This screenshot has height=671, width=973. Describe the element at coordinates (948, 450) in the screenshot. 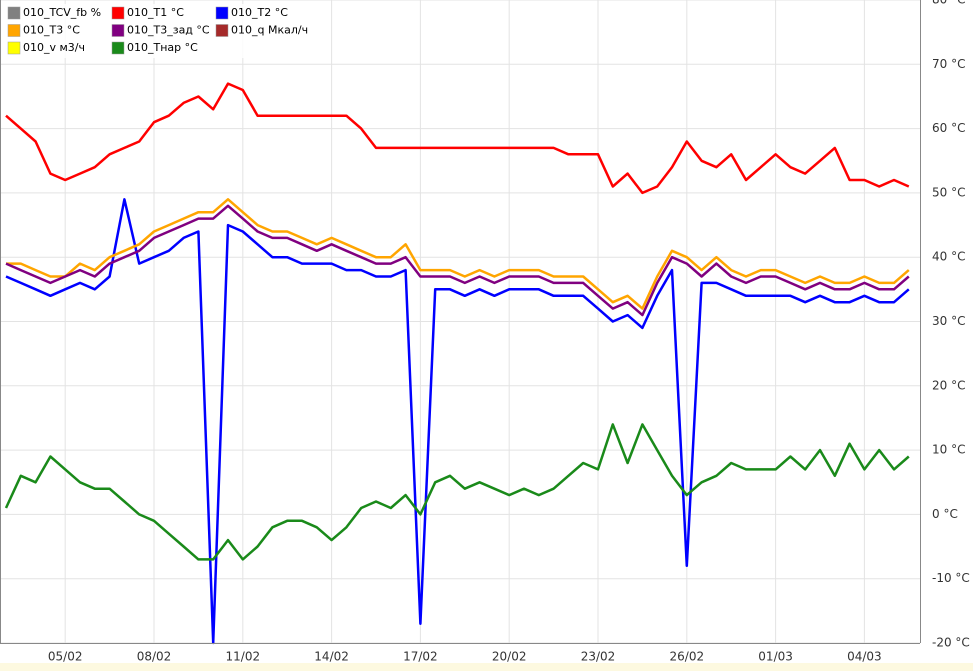

I see `y-tick-label: 10 °C` at that location.